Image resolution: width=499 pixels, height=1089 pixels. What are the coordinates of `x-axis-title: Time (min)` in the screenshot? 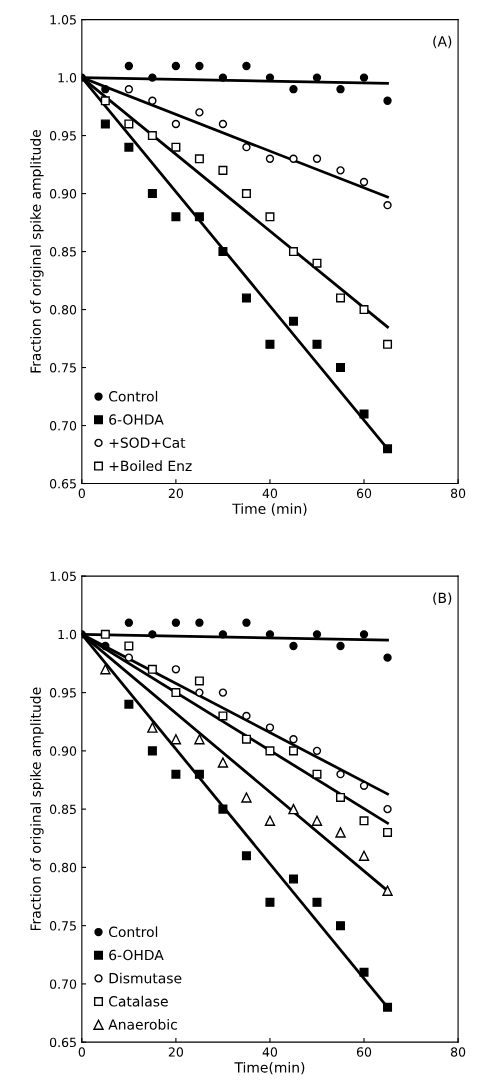 It's located at (269, 509).